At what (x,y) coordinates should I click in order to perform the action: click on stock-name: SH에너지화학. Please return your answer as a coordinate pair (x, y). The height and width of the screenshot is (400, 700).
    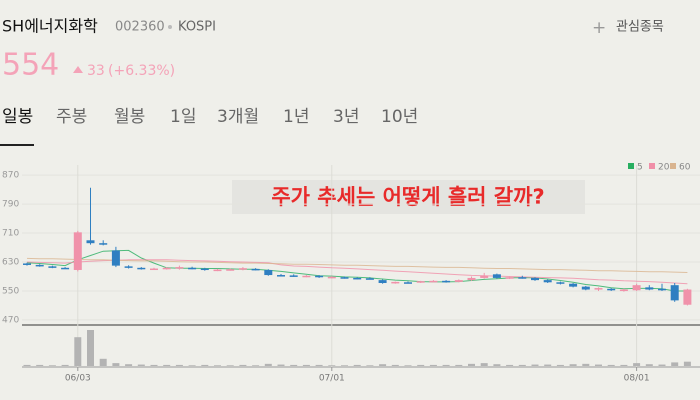
    Looking at the image, I should click on (50, 26).